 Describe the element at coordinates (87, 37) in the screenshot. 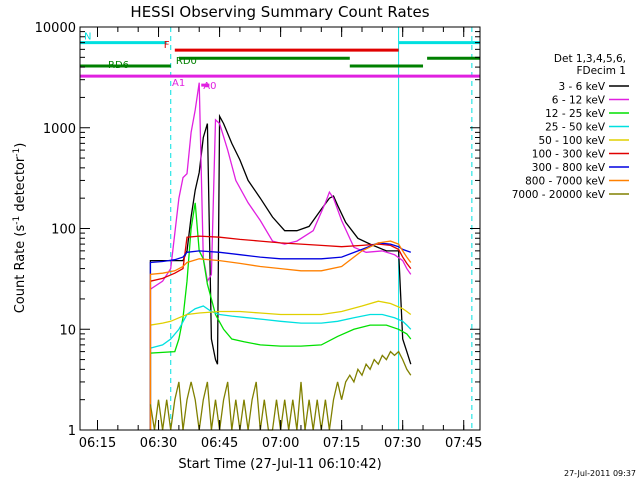

I see `state-bar-label: N` at that location.